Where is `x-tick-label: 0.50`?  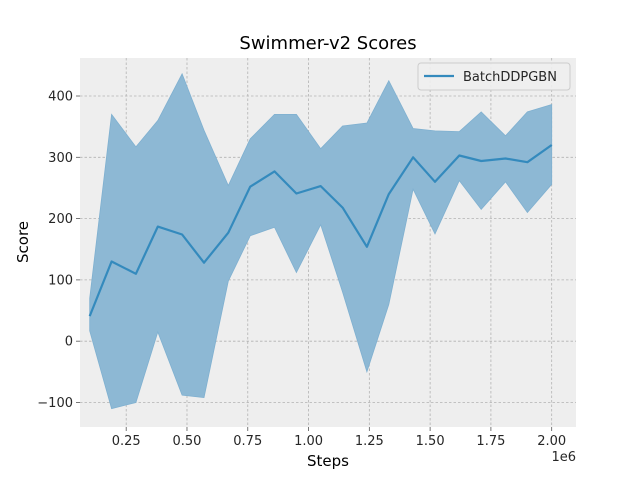 x-tick-label: 0.50 is located at coordinates (187, 441).